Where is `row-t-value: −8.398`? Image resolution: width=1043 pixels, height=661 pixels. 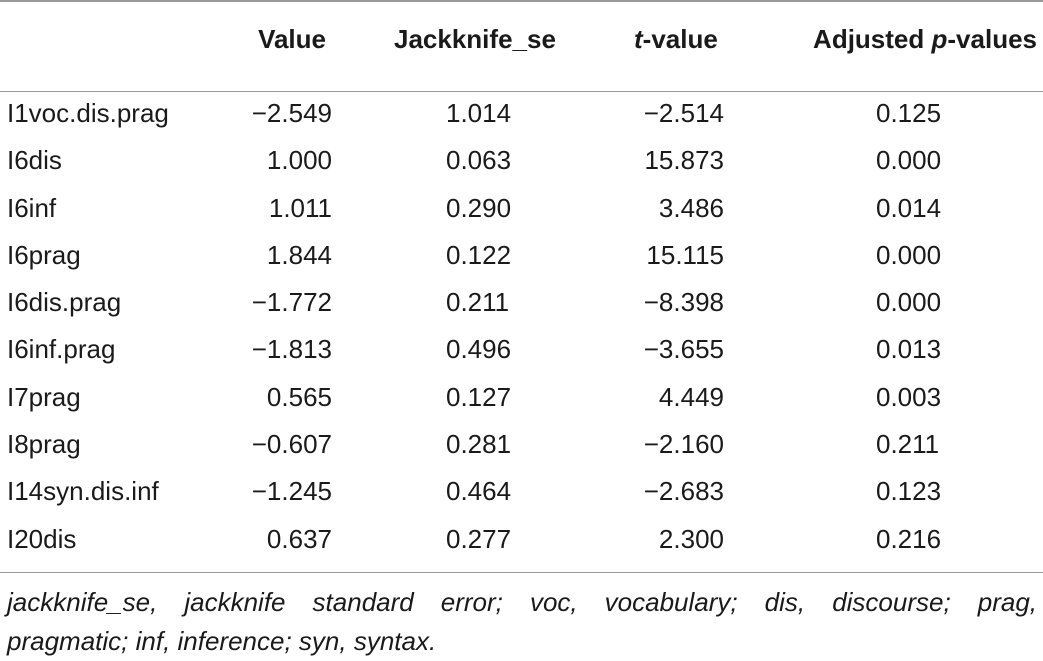 row-t-value: −8.398 is located at coordinates (683, 302).